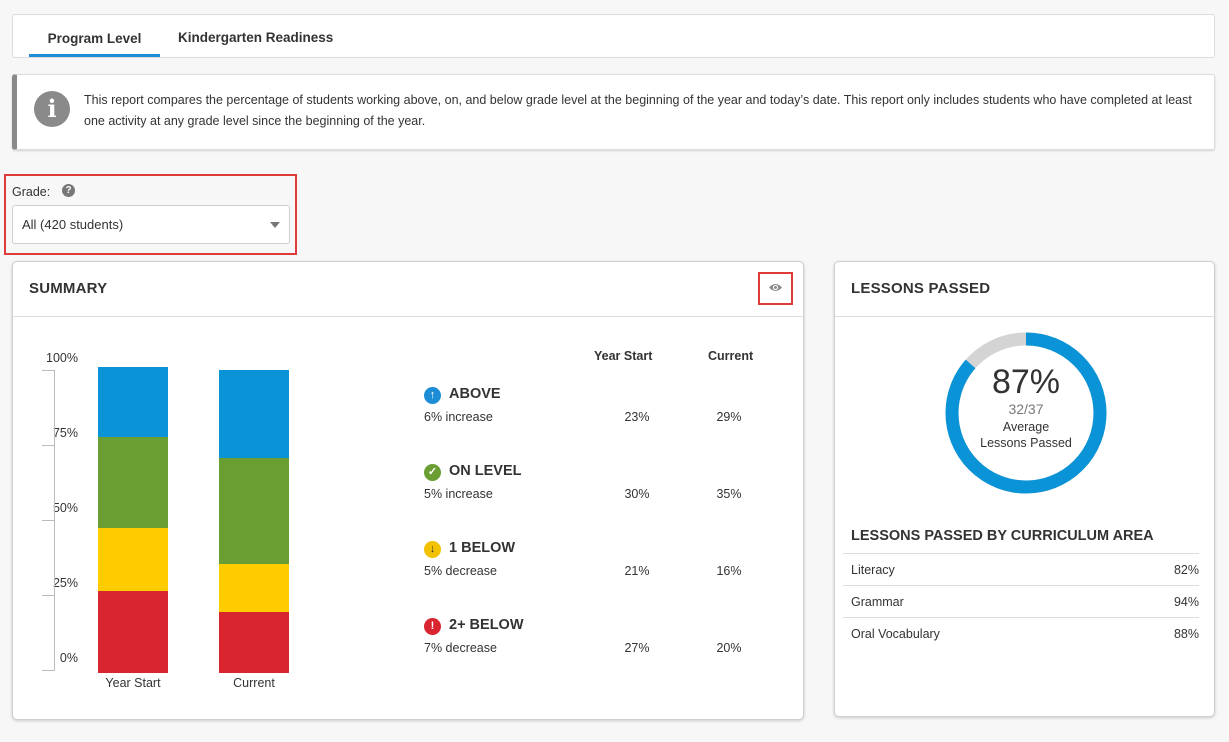 Image resolution: width=1229 pixels, height=742 pixels. I want to click on donut-fraction: 32/37, so click(1026, 409).